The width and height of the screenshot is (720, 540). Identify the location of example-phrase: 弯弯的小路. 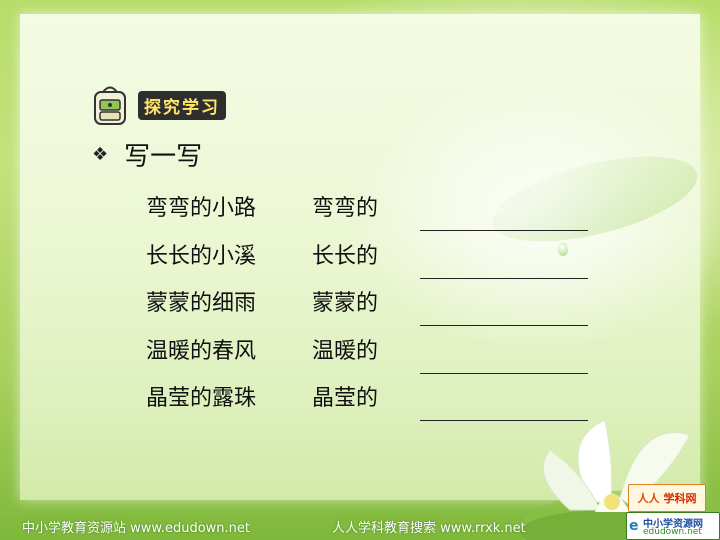
(201, 208).